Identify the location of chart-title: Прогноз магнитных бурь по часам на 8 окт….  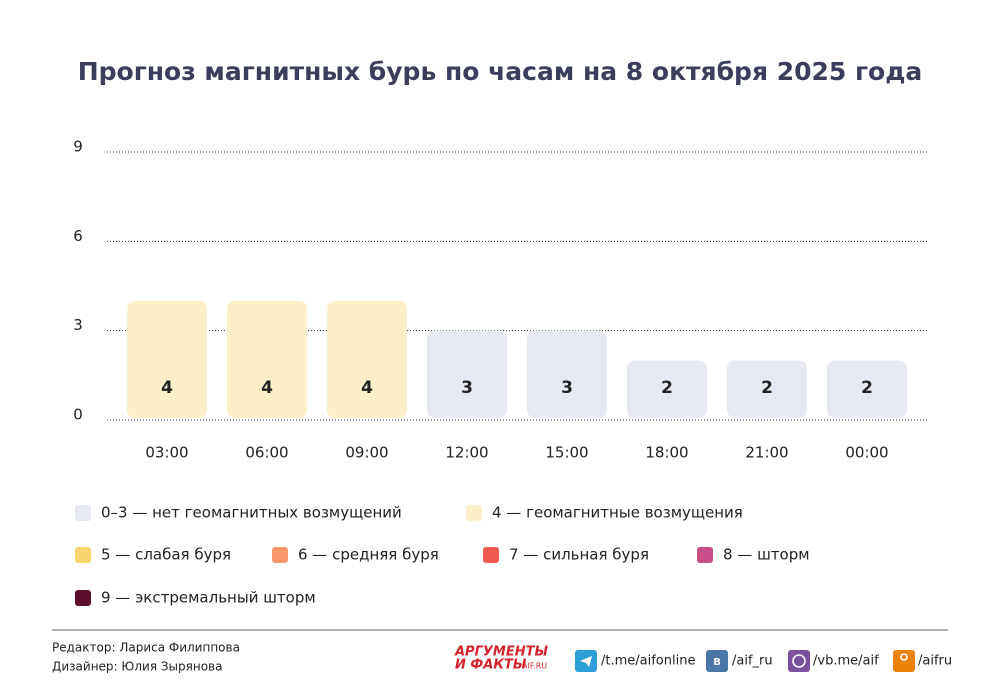
(500, 71).